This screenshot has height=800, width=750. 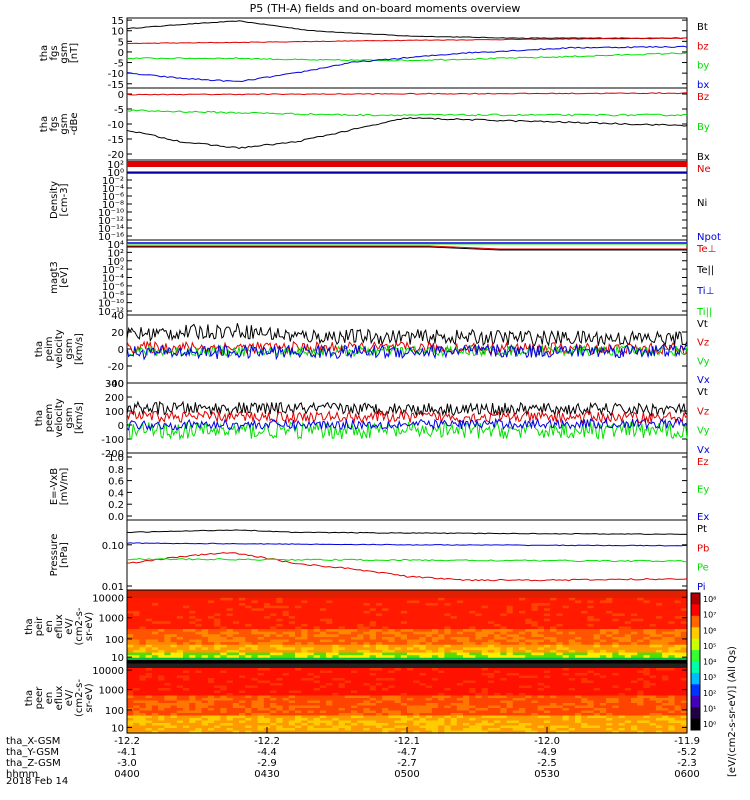 I want to click on heatmap-band, so click(x=407, y=661).